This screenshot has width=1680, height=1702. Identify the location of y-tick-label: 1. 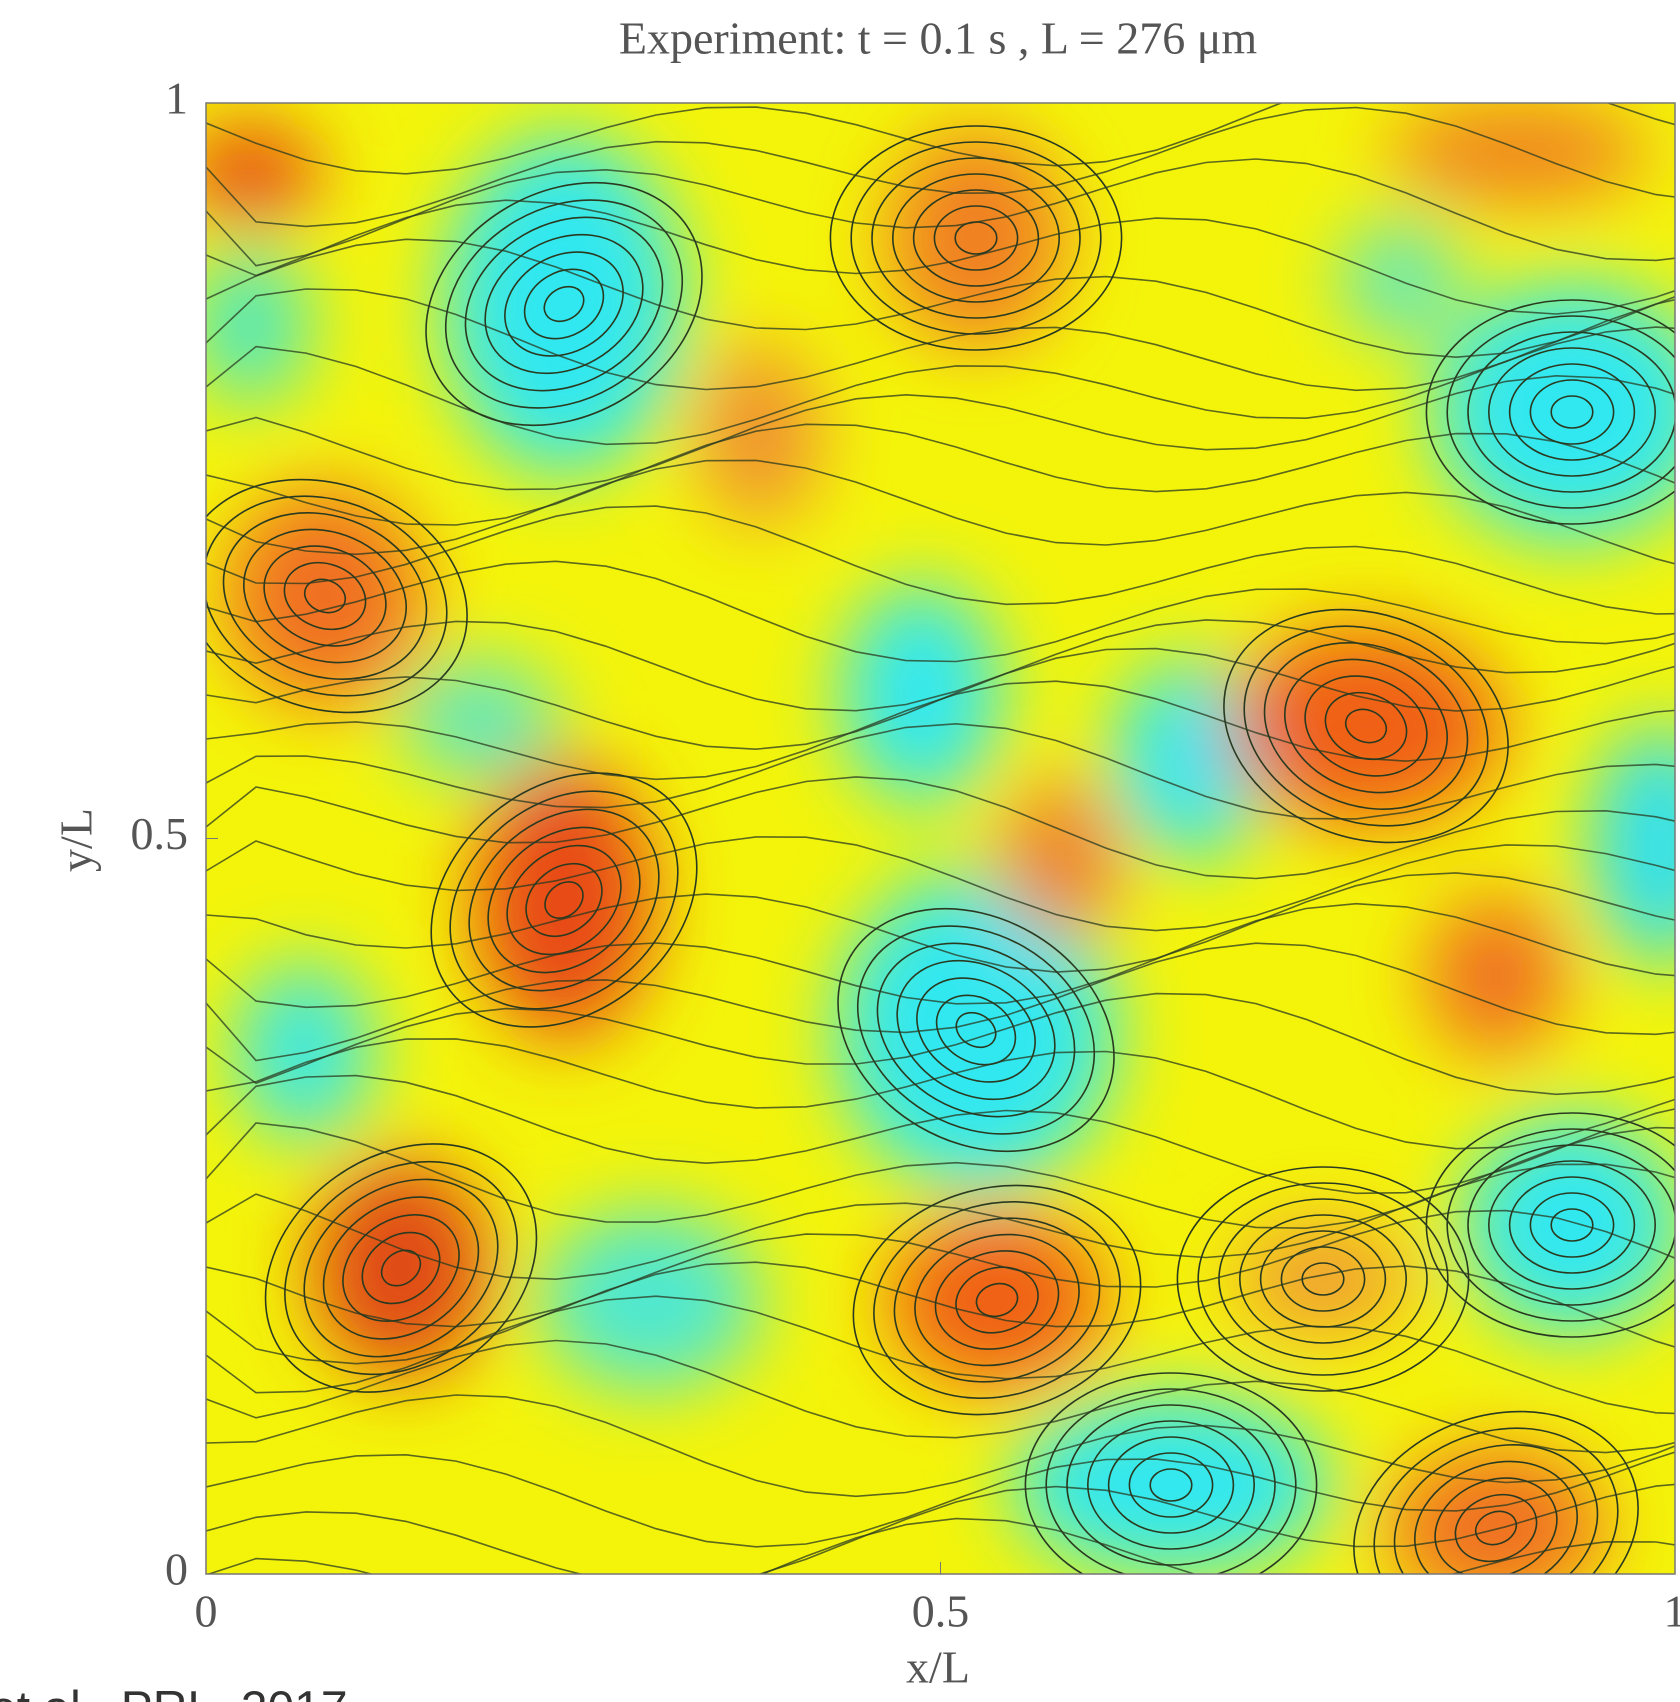
(176, 98).